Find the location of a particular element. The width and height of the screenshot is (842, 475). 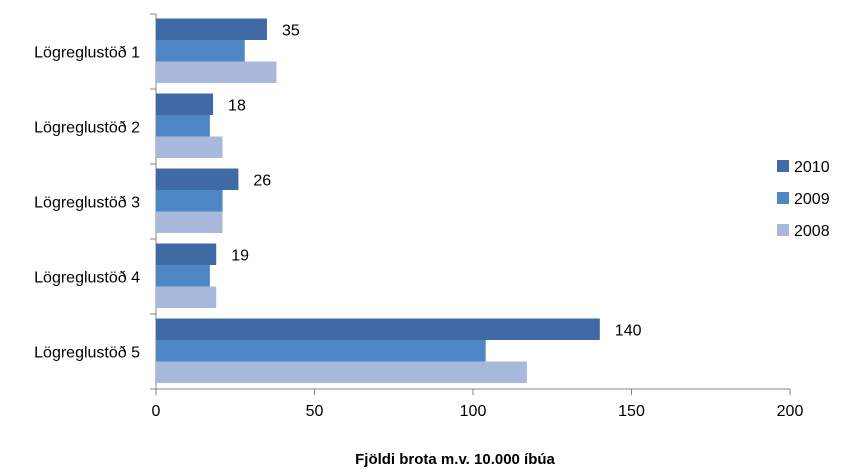

category-label: Lögreglustöð 5 is located at coordinates (87, 353).